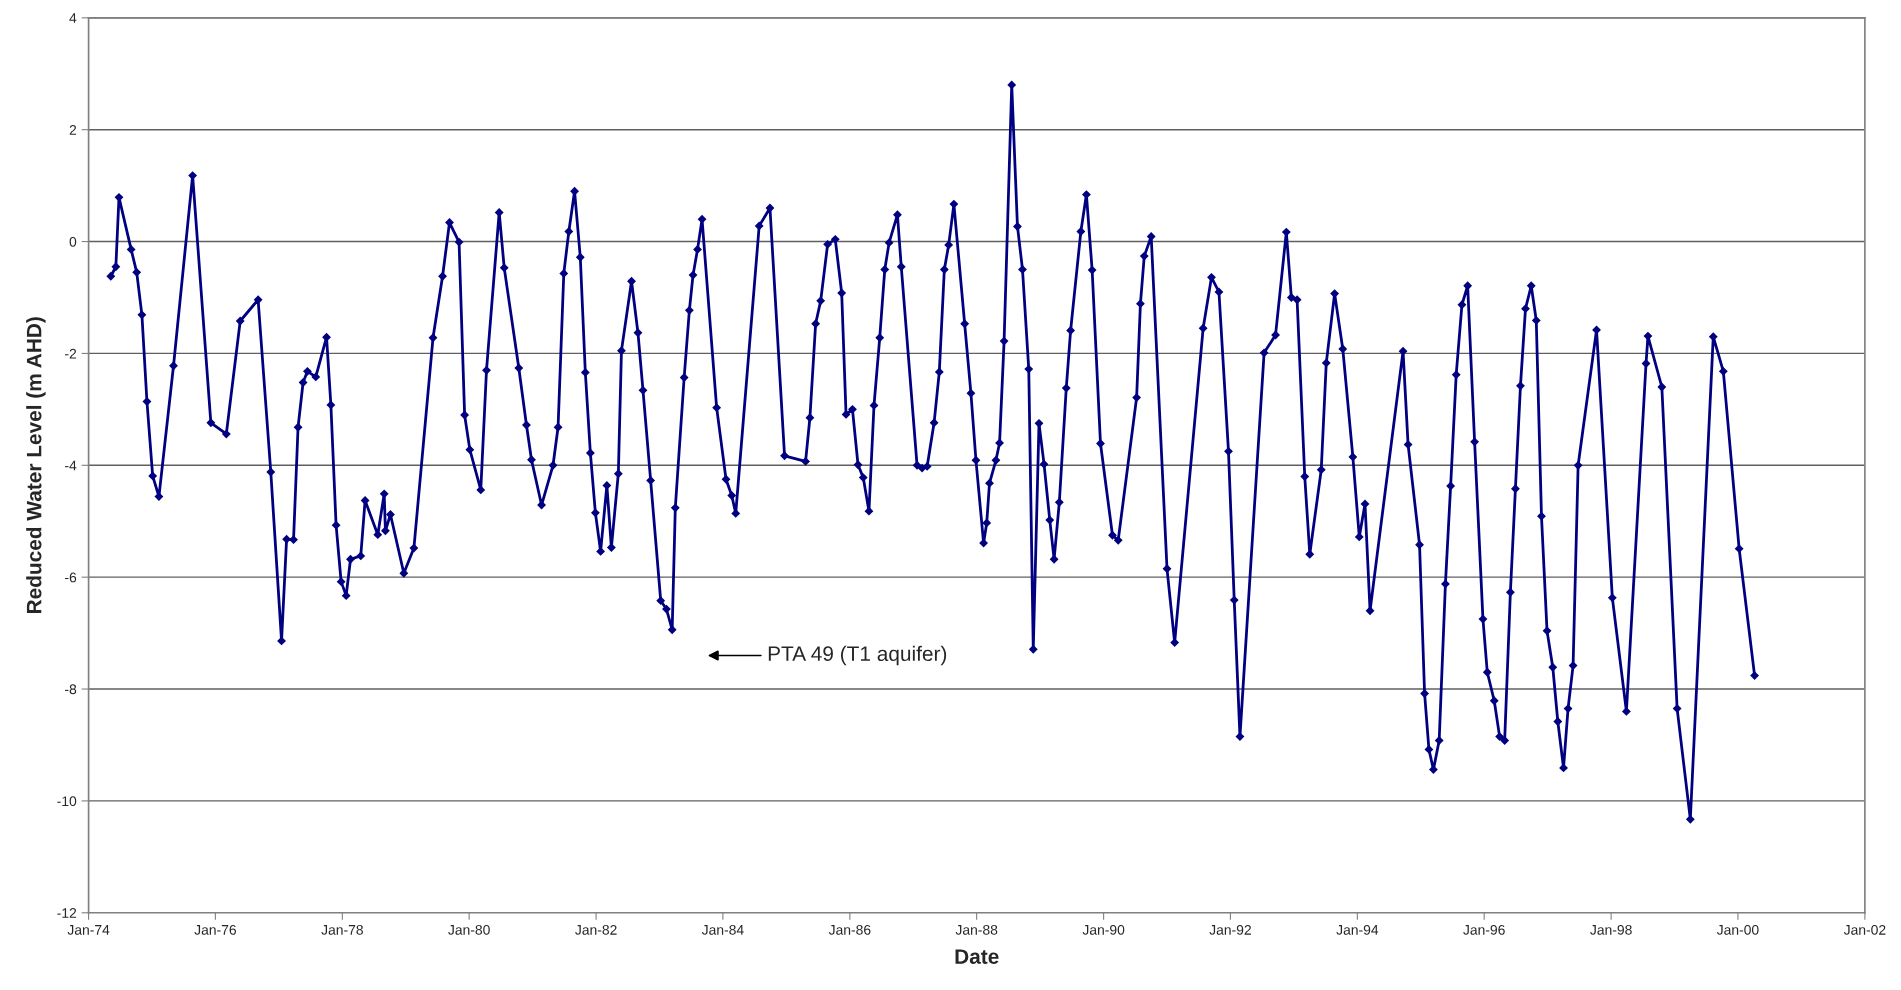 Image resolution: width=1901 pixels, height=990 pixels. What do you see at coordinates (1103, 929) in the screenshot?
I see `x-tick-label: Jan-90` at bounding box center [1103, 929].